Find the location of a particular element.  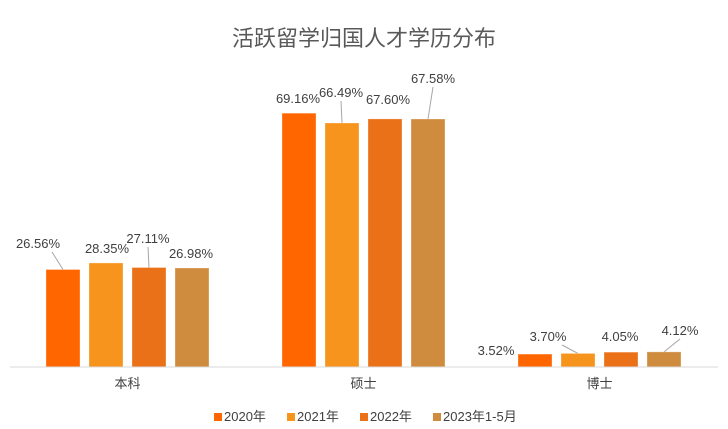

bar-2022年-硕士 is located at coordinates (385, 243).